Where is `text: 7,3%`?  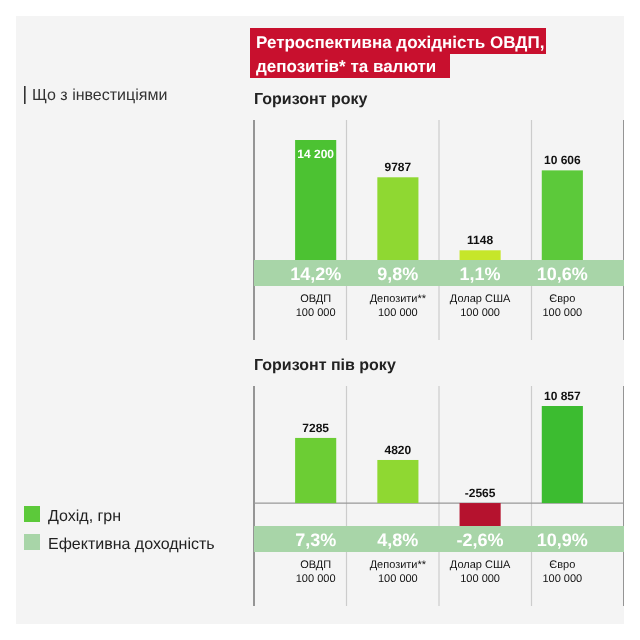
text: 7,3% is located at coordinates (316, 540).